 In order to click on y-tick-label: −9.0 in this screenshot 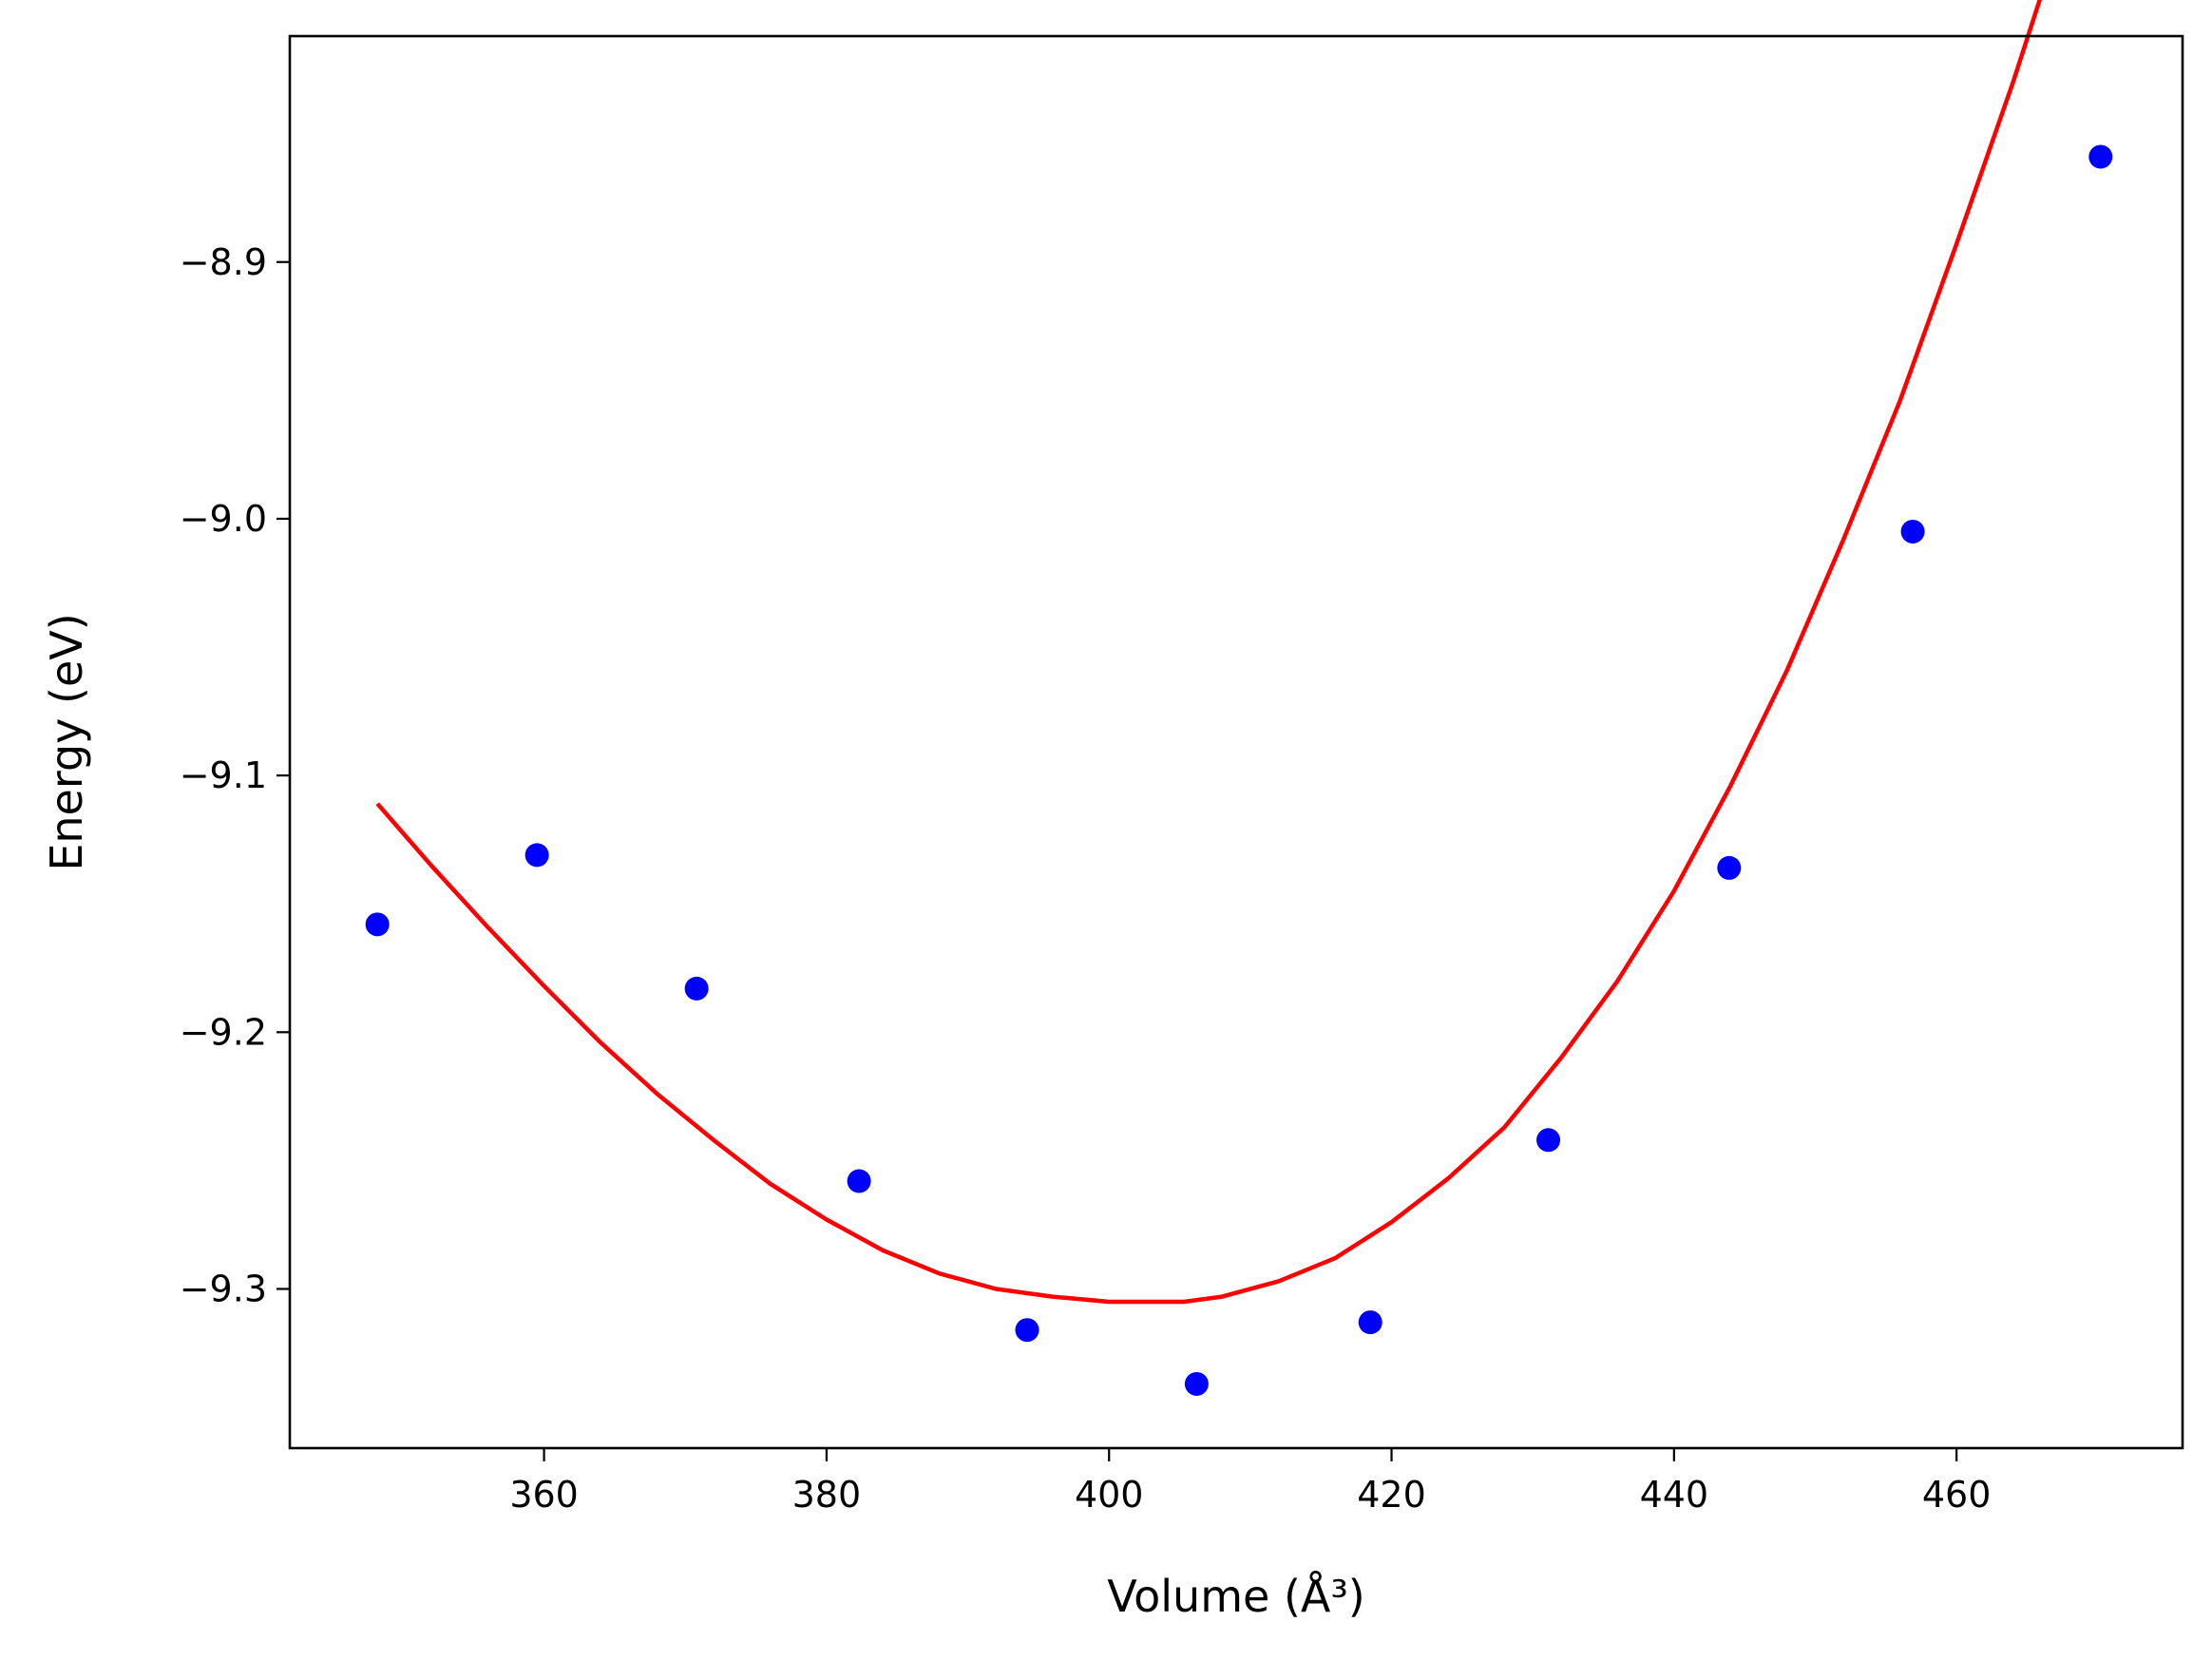, I will do `click(223, 519)`.